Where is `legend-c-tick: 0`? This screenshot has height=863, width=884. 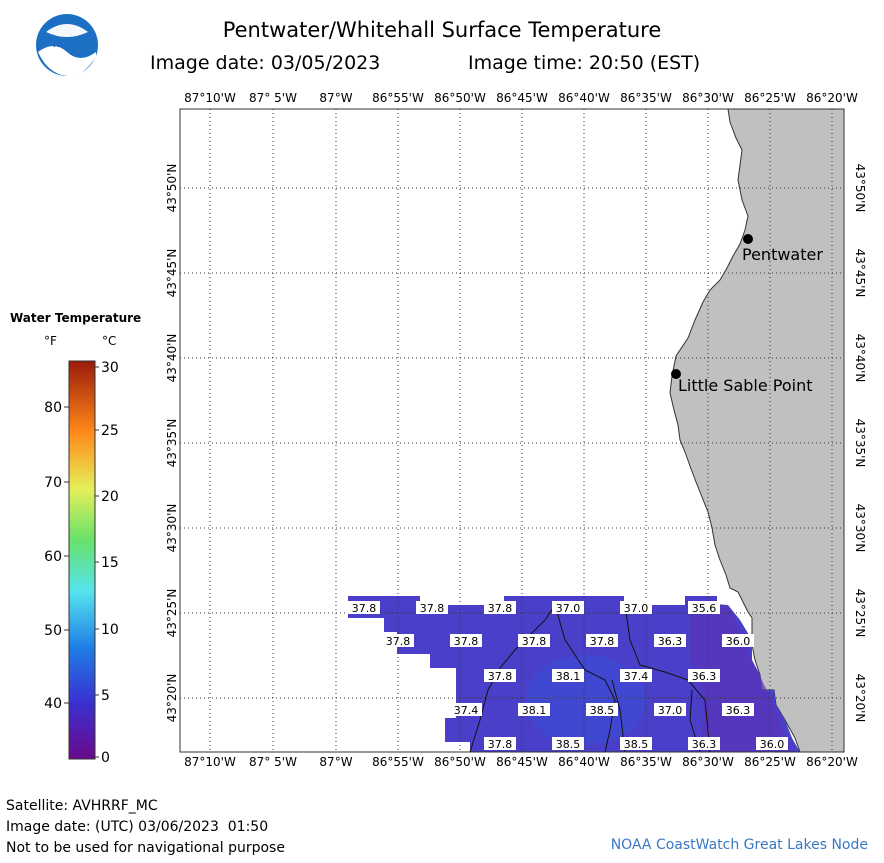
legend-c-tick: 0 is located at coordinates (105, 758).